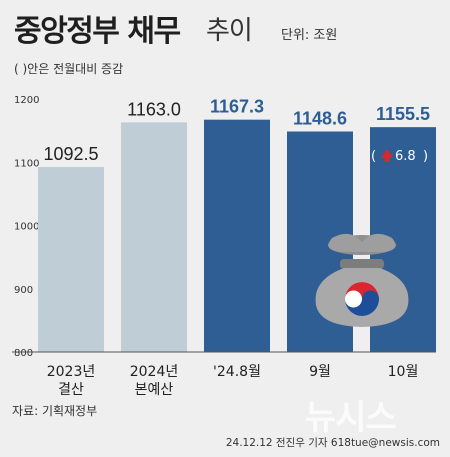 The image size is (450, 457). I want to click on category-label-4: 10월, so click(403, 372).